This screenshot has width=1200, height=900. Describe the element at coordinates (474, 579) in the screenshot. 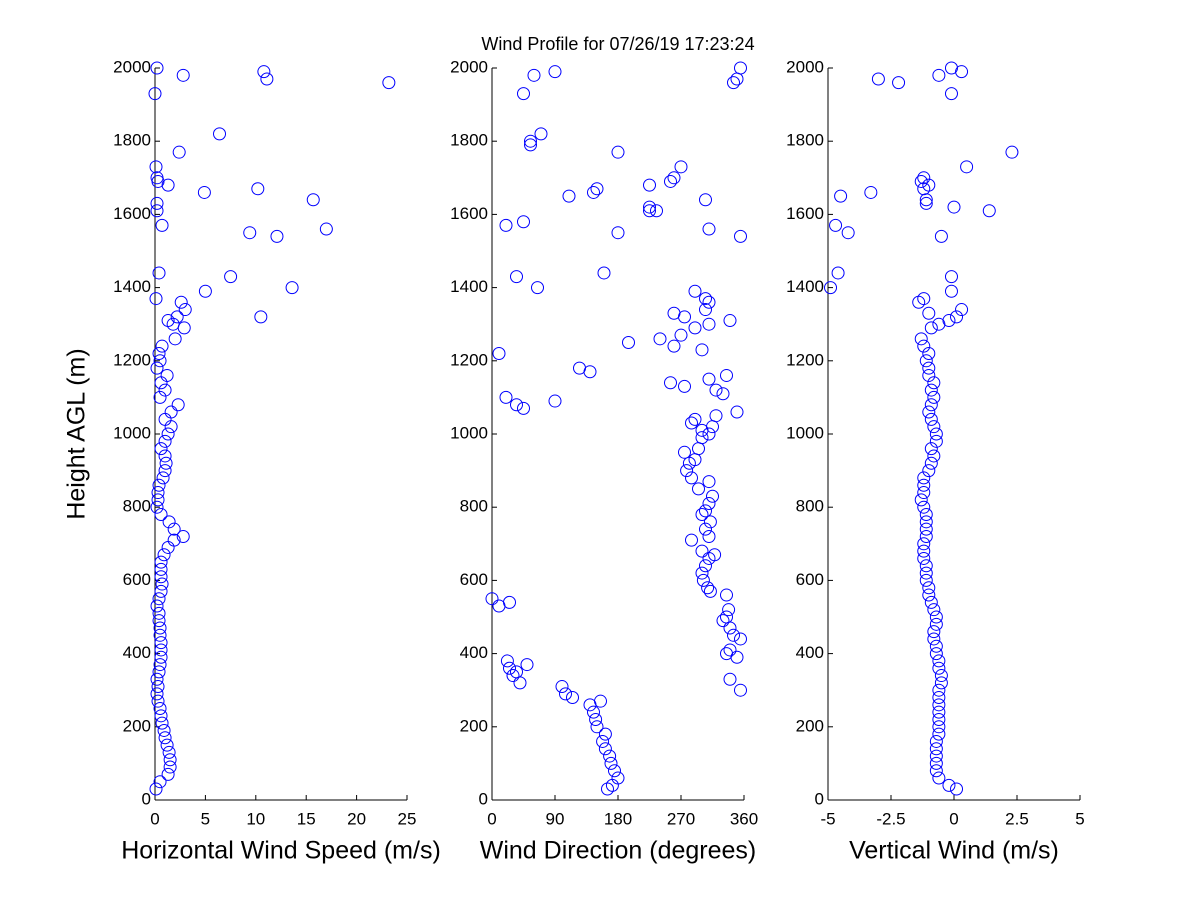

I see `y-tick-label: 600` at that location.